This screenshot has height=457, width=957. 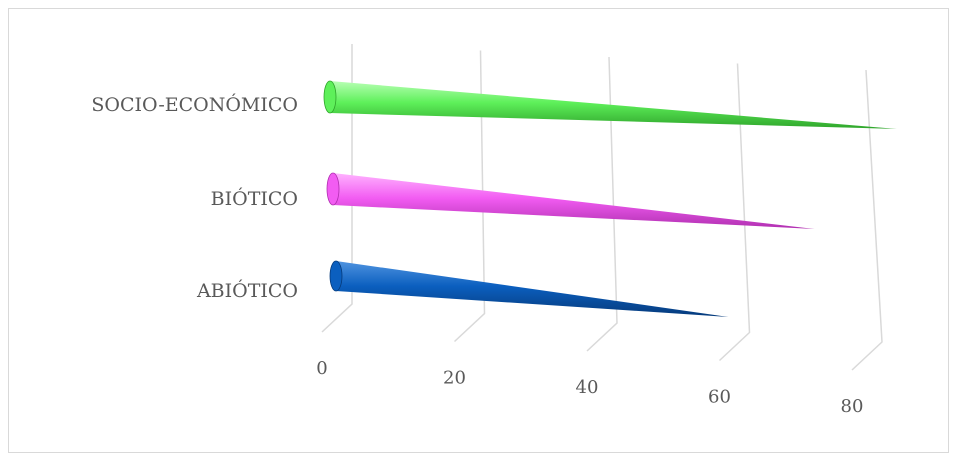 What do you see at coordinates (247, 290) in the screenshot?
I see `category-label-1: ABIÓTICO` at bounding box center [247, 290].